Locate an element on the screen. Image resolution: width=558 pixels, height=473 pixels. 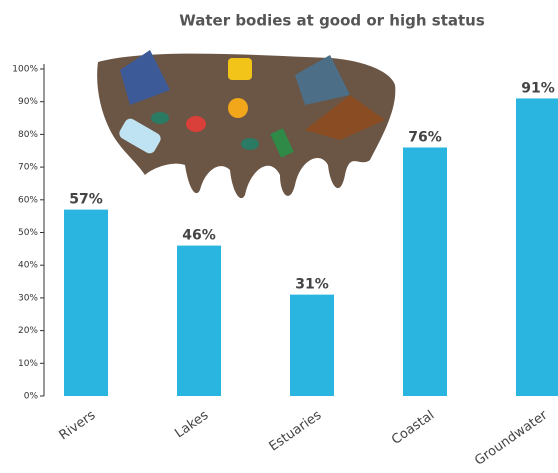
fish is located at coordinates (238, 108).